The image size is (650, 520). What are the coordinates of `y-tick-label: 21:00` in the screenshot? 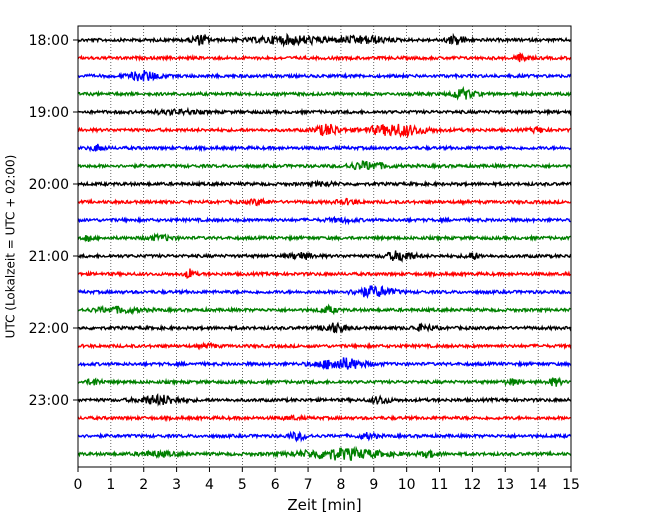 It's located at (49, 257).